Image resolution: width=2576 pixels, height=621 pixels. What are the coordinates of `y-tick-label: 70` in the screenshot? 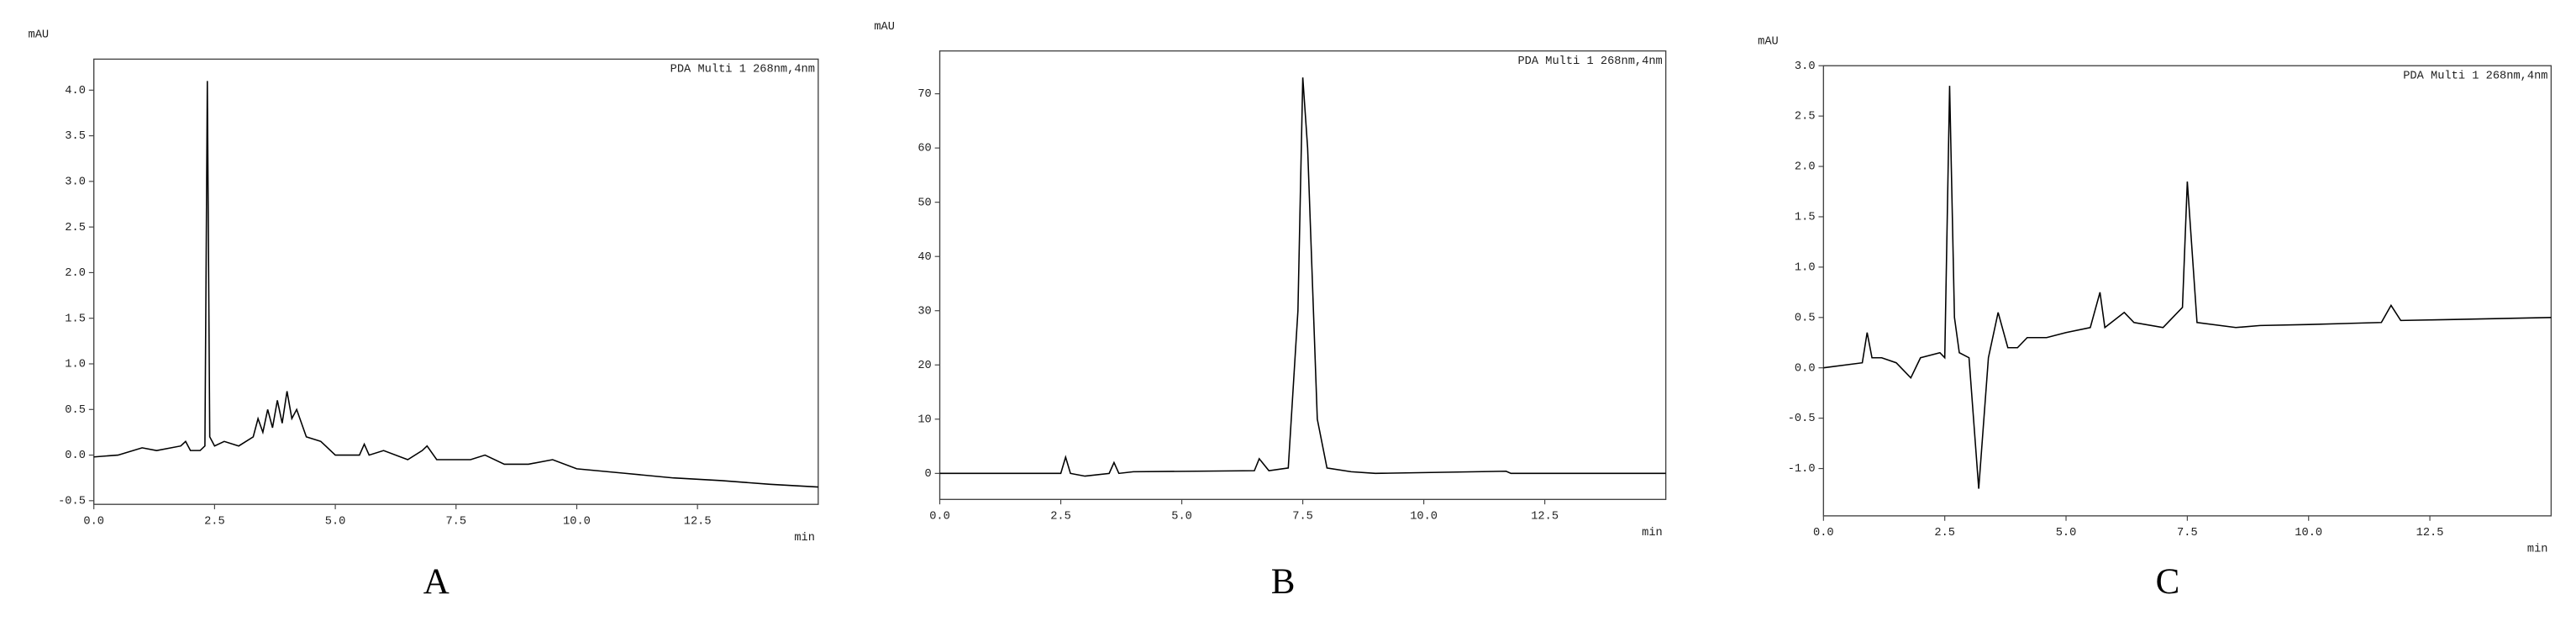 It's located at (924, 94).